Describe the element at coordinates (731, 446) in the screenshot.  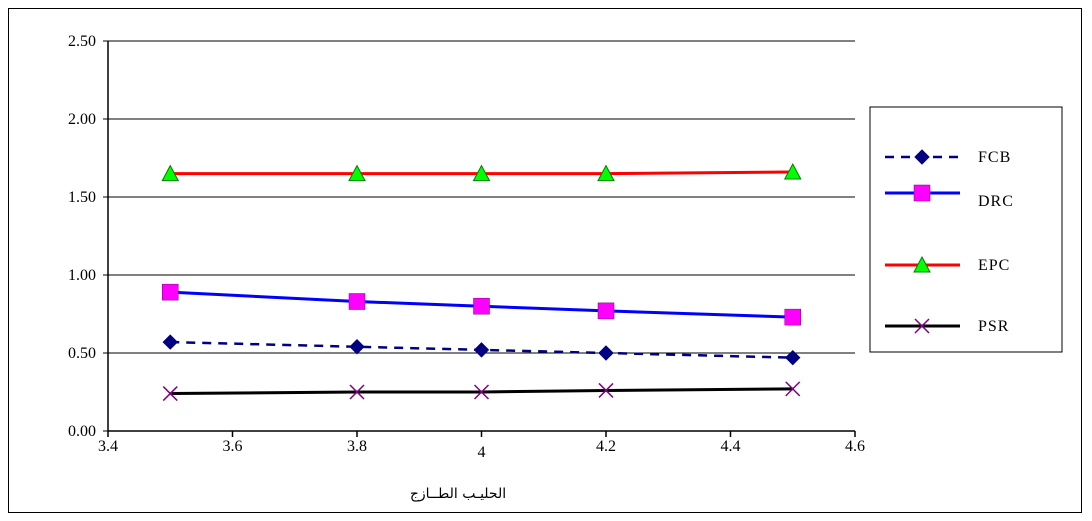
I see `x-tick-label: 4.4` at that location.